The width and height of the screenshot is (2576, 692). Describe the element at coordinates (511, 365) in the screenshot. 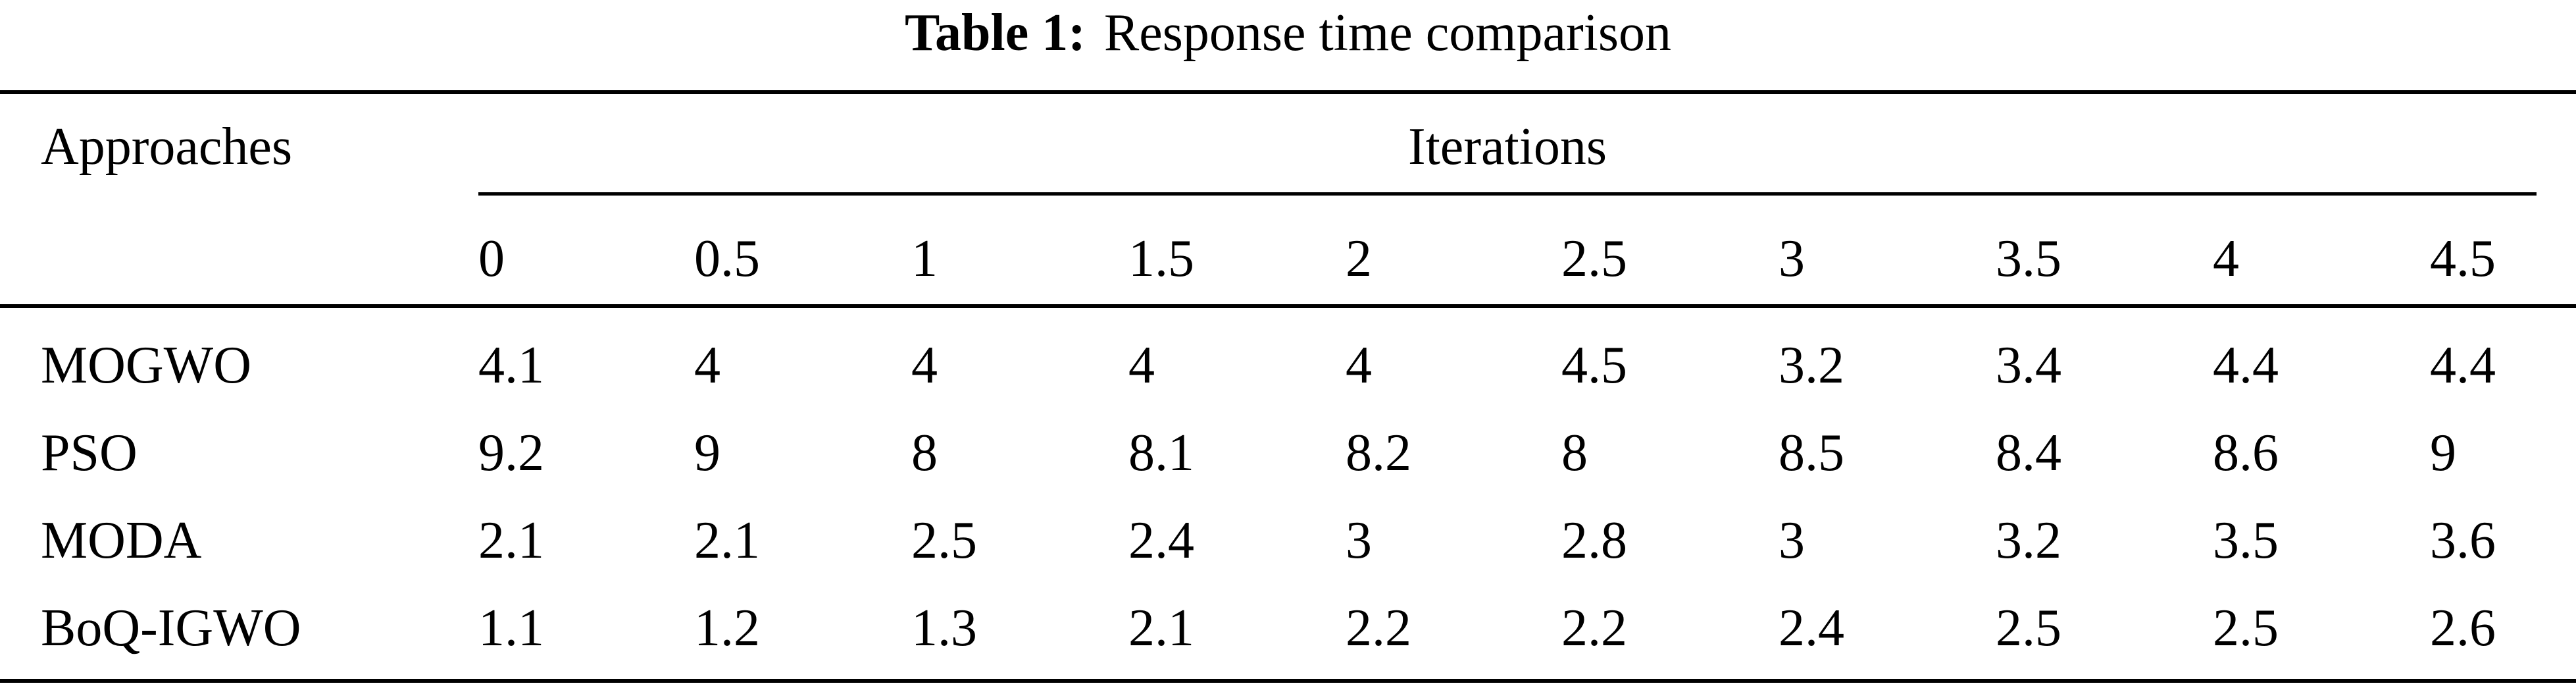

I see `table-cell: 4.1` at that location.